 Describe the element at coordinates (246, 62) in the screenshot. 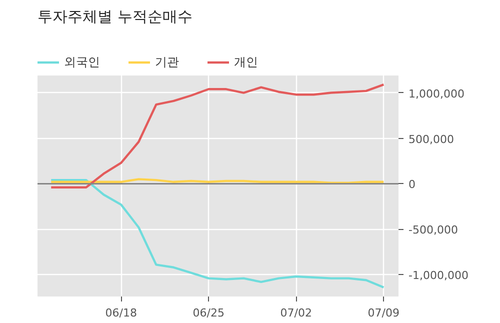

I see `legend-label: 개인` at that location.